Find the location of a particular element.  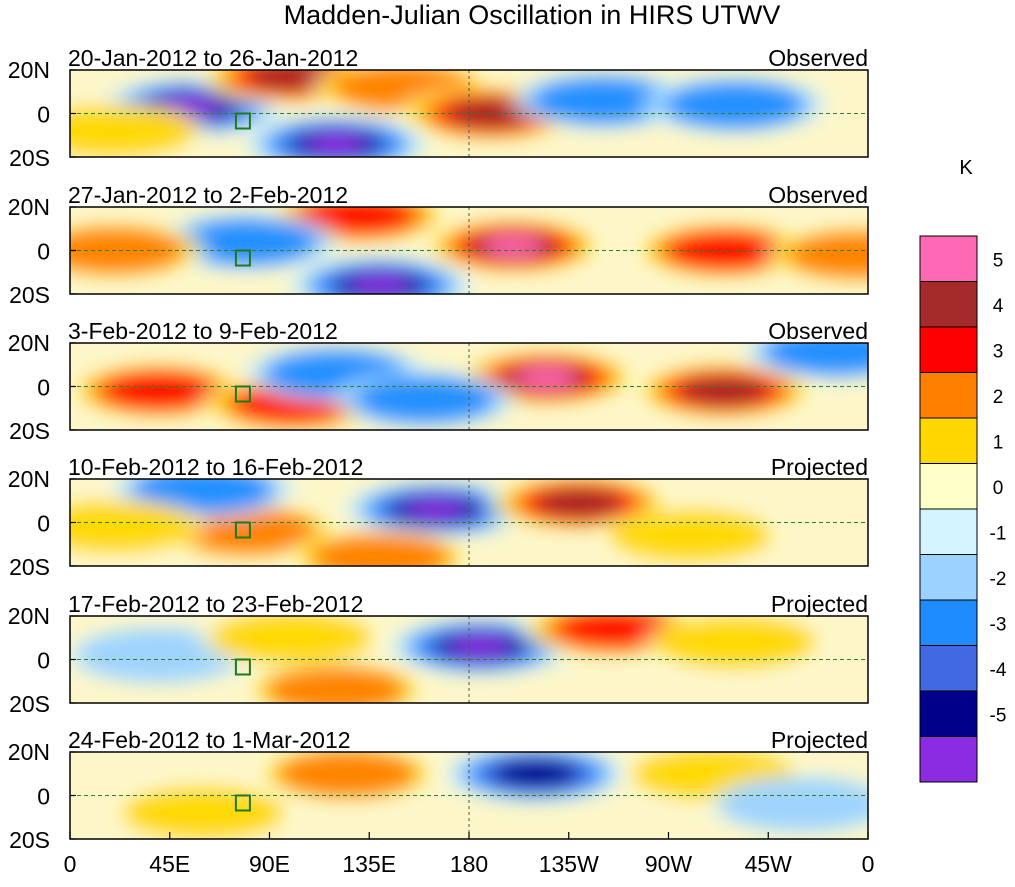

colorbar-label: 3 is located at coordinates (998, 352).